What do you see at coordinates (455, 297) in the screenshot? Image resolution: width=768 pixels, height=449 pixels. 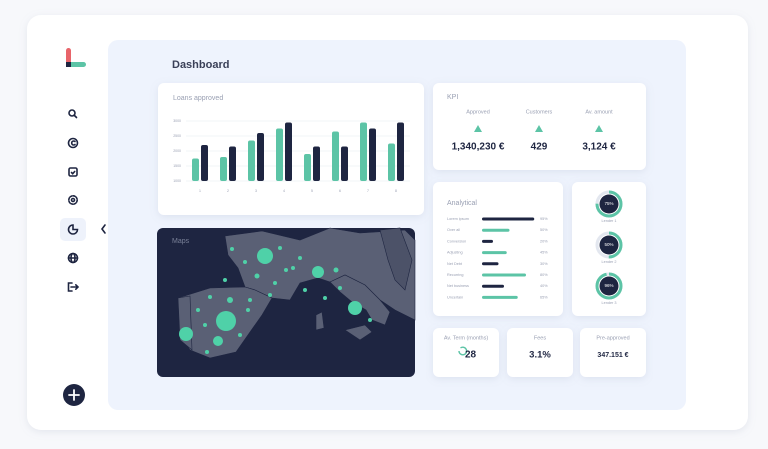 I see `row-label: Uncertain` at bounding box center [455, 297].